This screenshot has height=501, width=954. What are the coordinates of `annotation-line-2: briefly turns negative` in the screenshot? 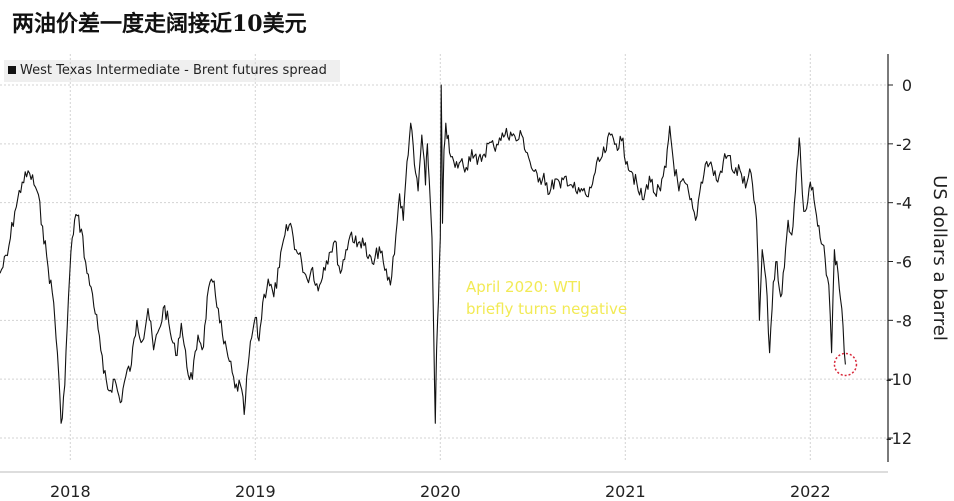 It's located at (547, 309).